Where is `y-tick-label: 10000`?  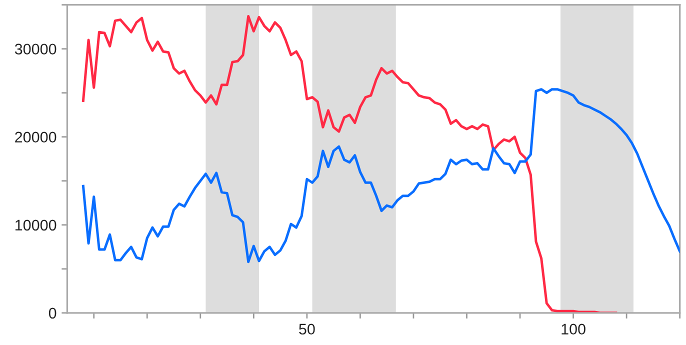
y-tick-label: 10000 is located at coordinates (35, 225).